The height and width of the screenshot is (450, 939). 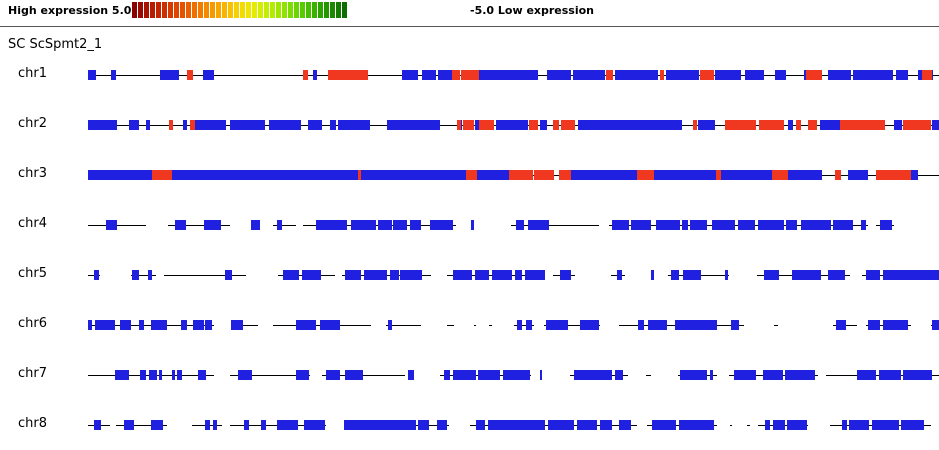 What do you see at coordinates (70, 10) in the screenshot?
I see `legend-high-label: High expression 5.0` at bounding box center [70, 10].